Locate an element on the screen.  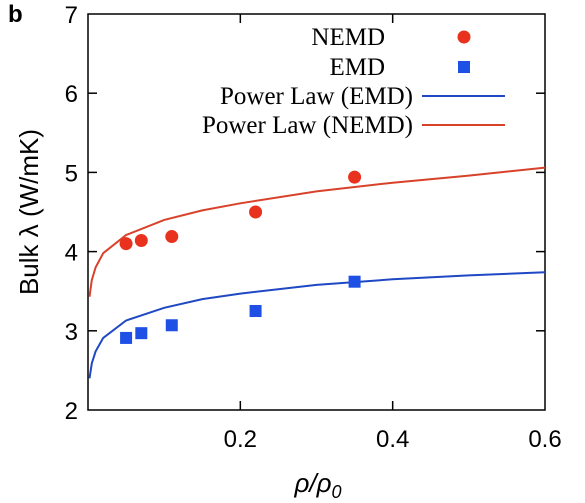
x-tick-label: 0.6 is located at coordinates (544, 439).